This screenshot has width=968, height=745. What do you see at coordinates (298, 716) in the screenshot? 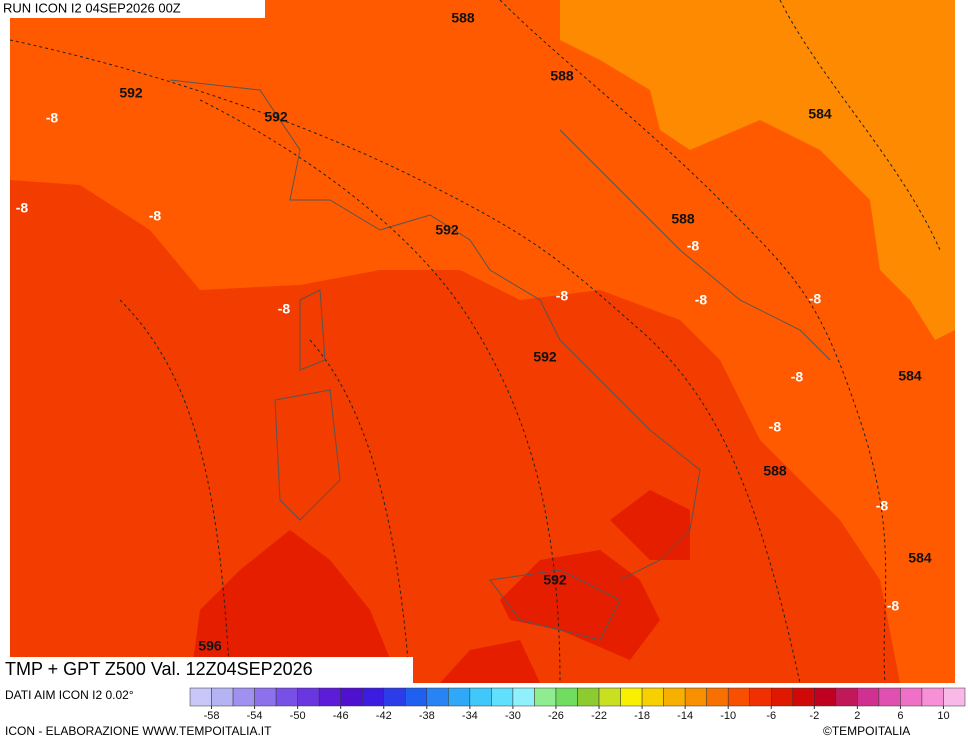
I see `colorbar-tick-label: -50` at bounding box center [298, 716].